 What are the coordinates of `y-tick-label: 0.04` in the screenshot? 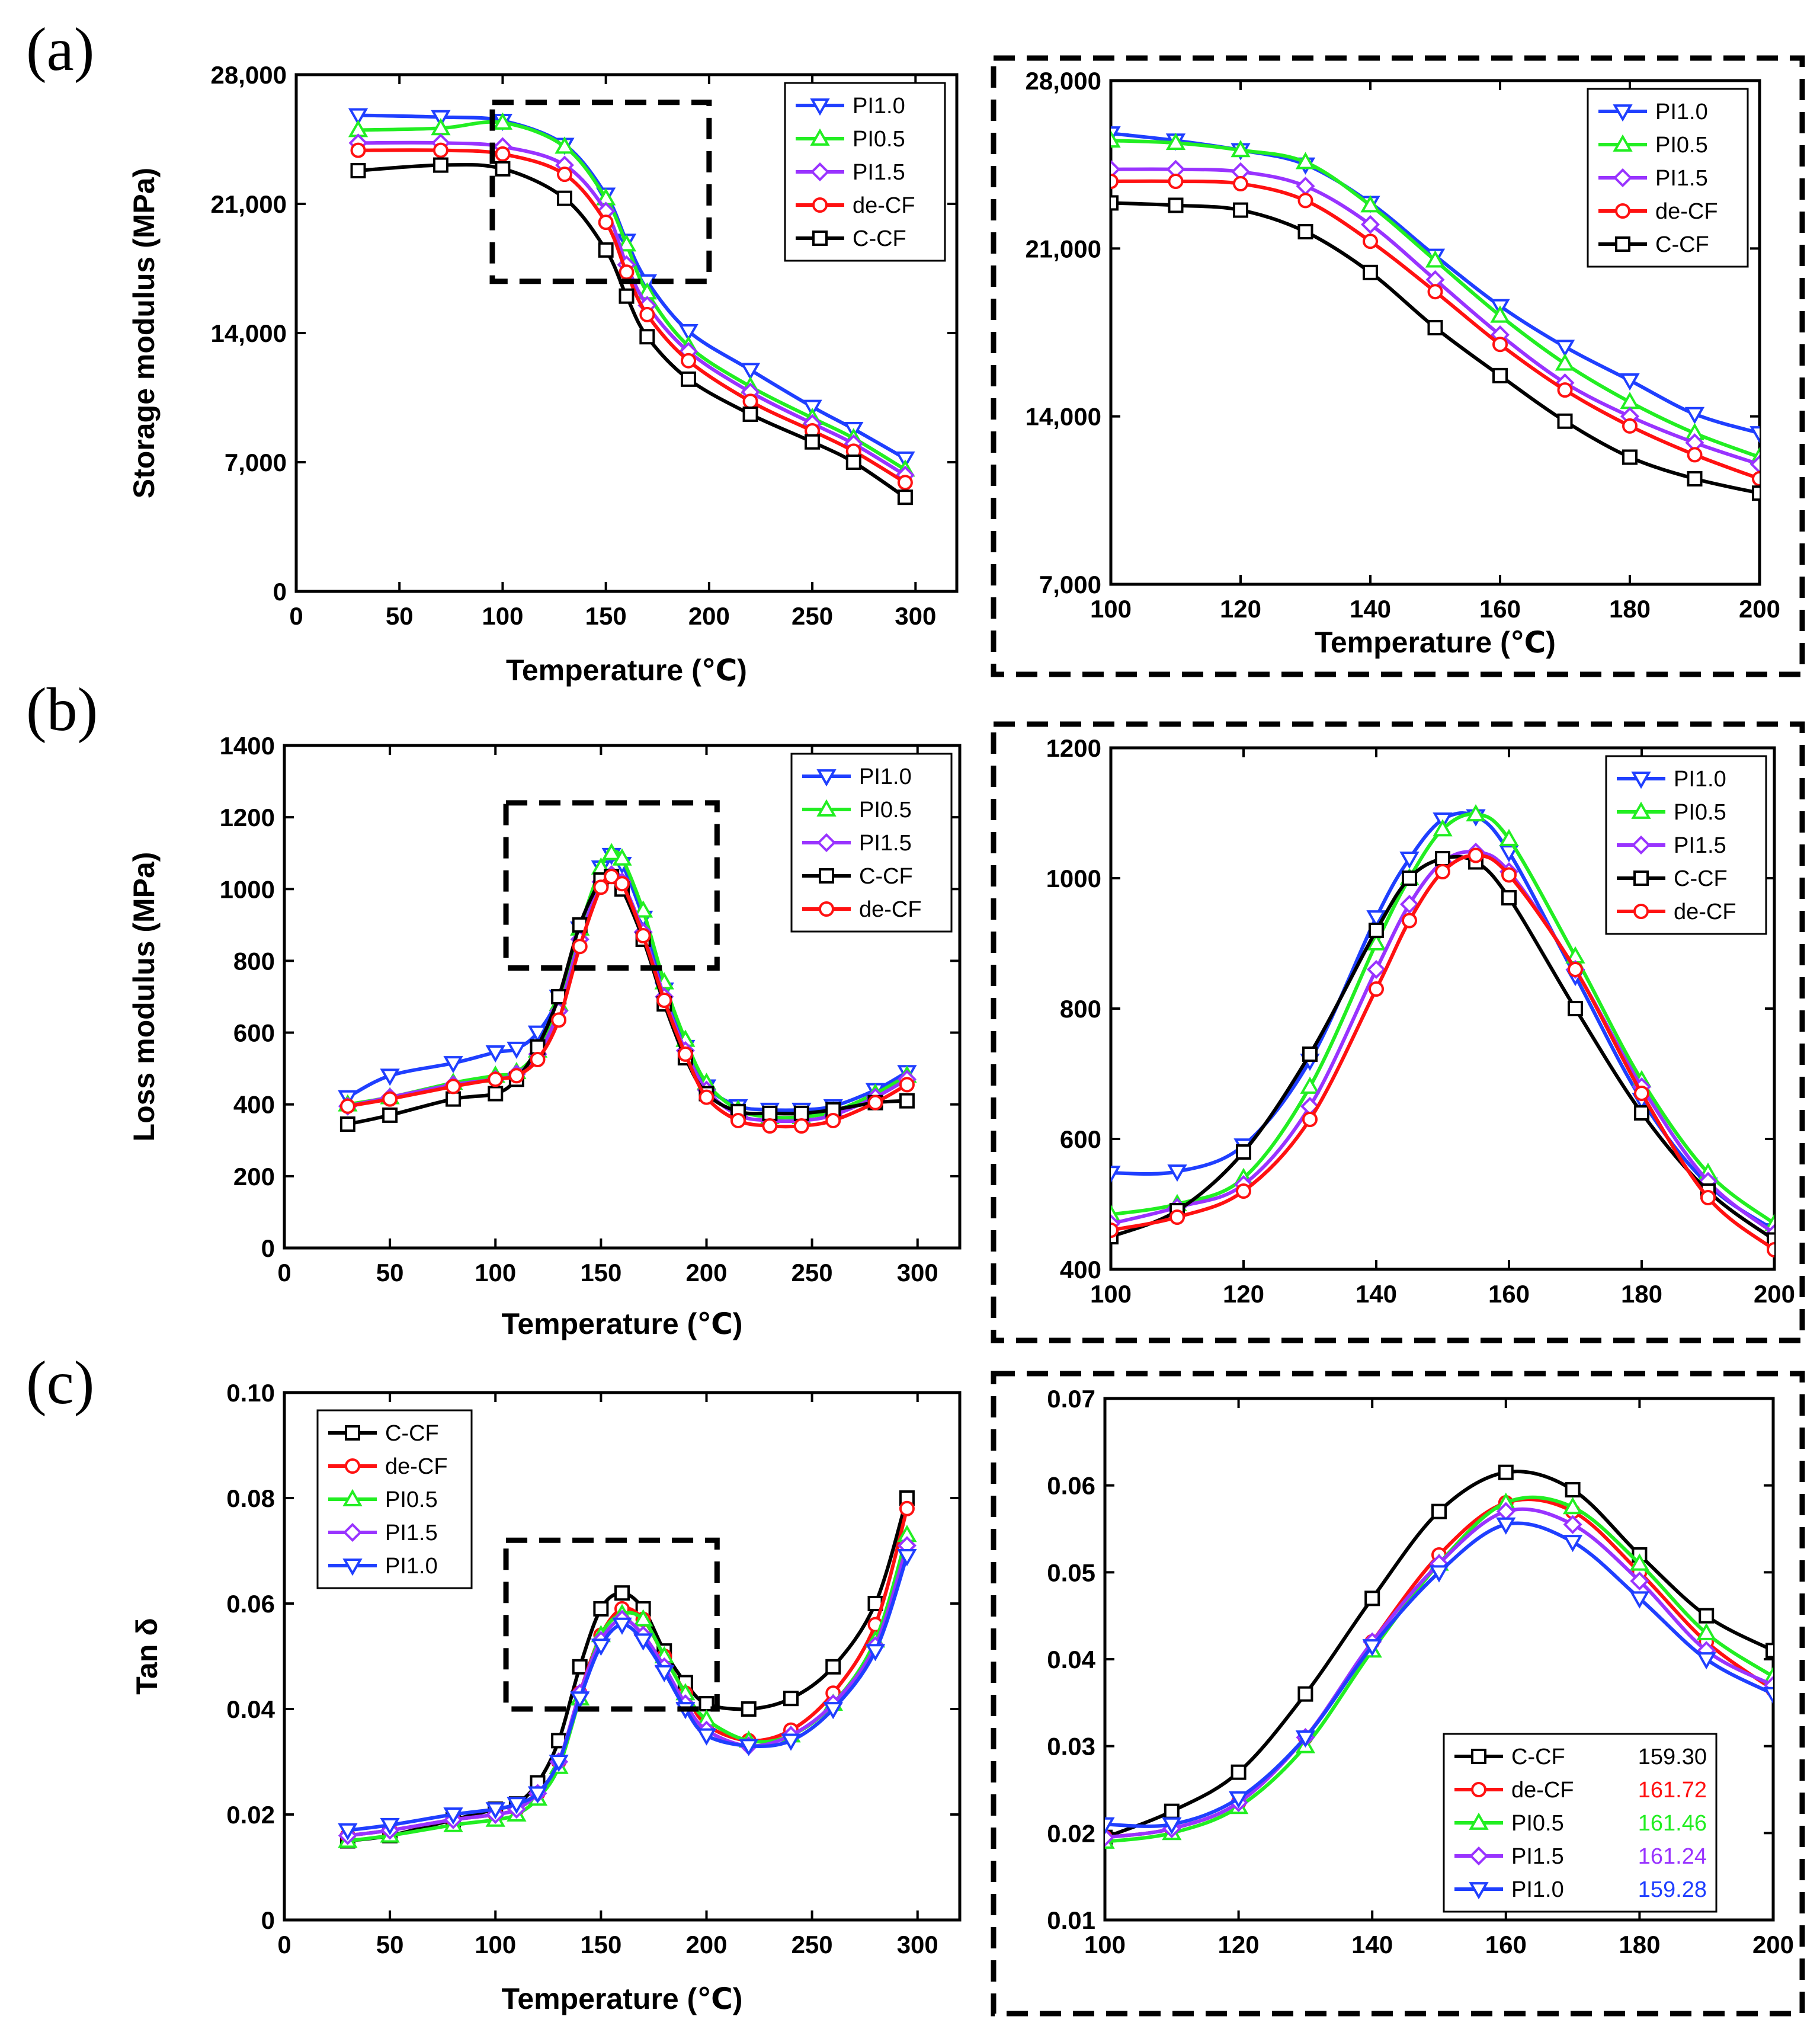 It's located at (1071, 1660).